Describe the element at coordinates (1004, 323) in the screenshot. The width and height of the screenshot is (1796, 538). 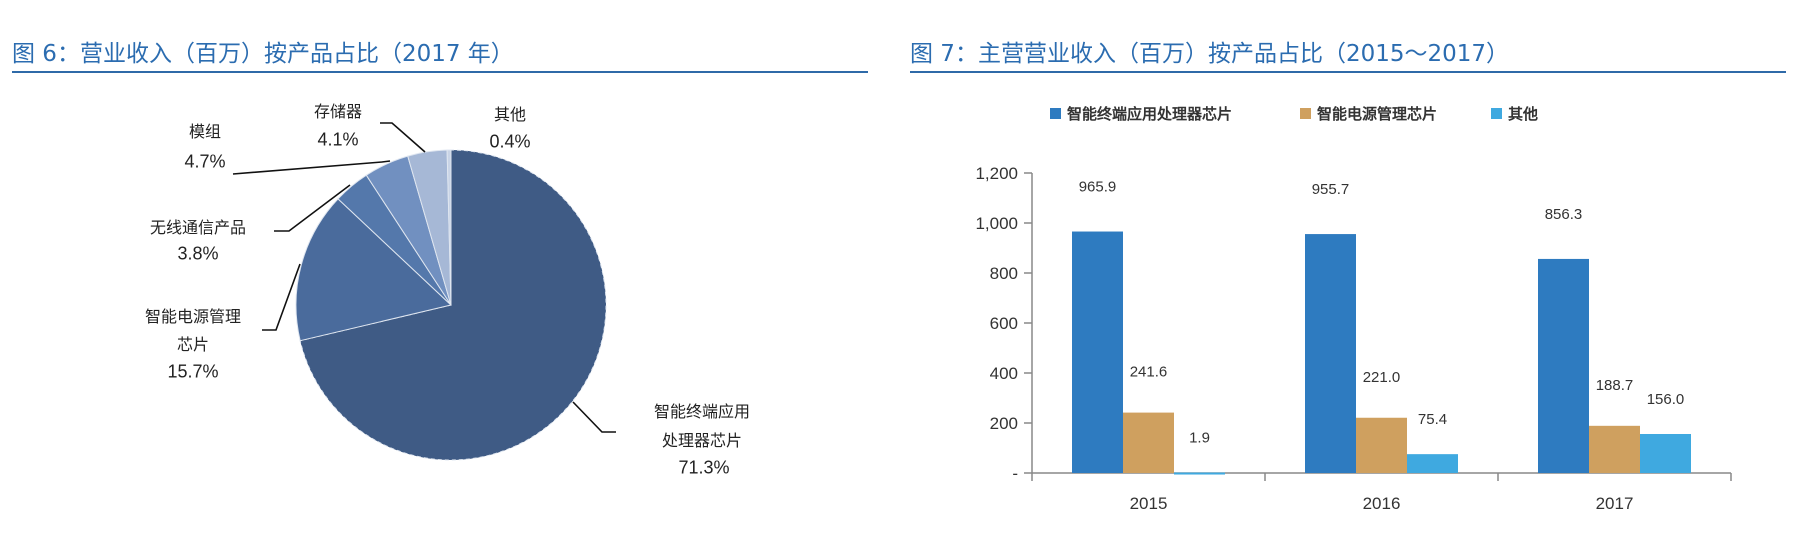
I see `y-tick-label: 600` at that location.